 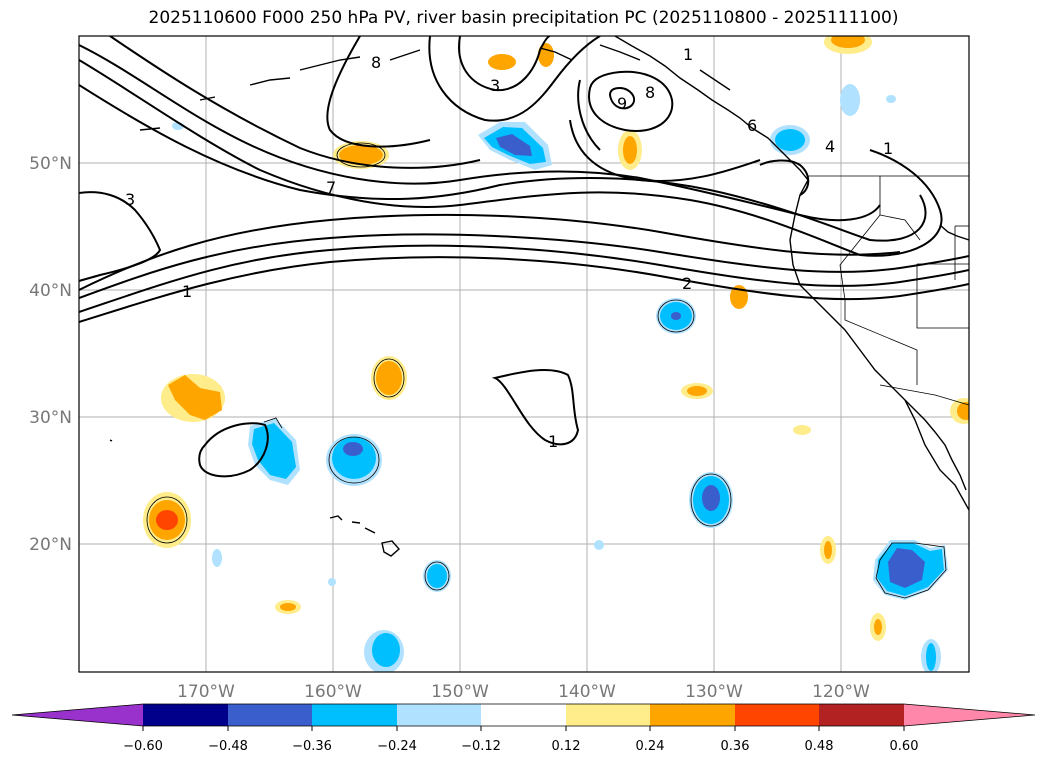 I want to click on lon-label: 120°W, so click(x=841, y=692).